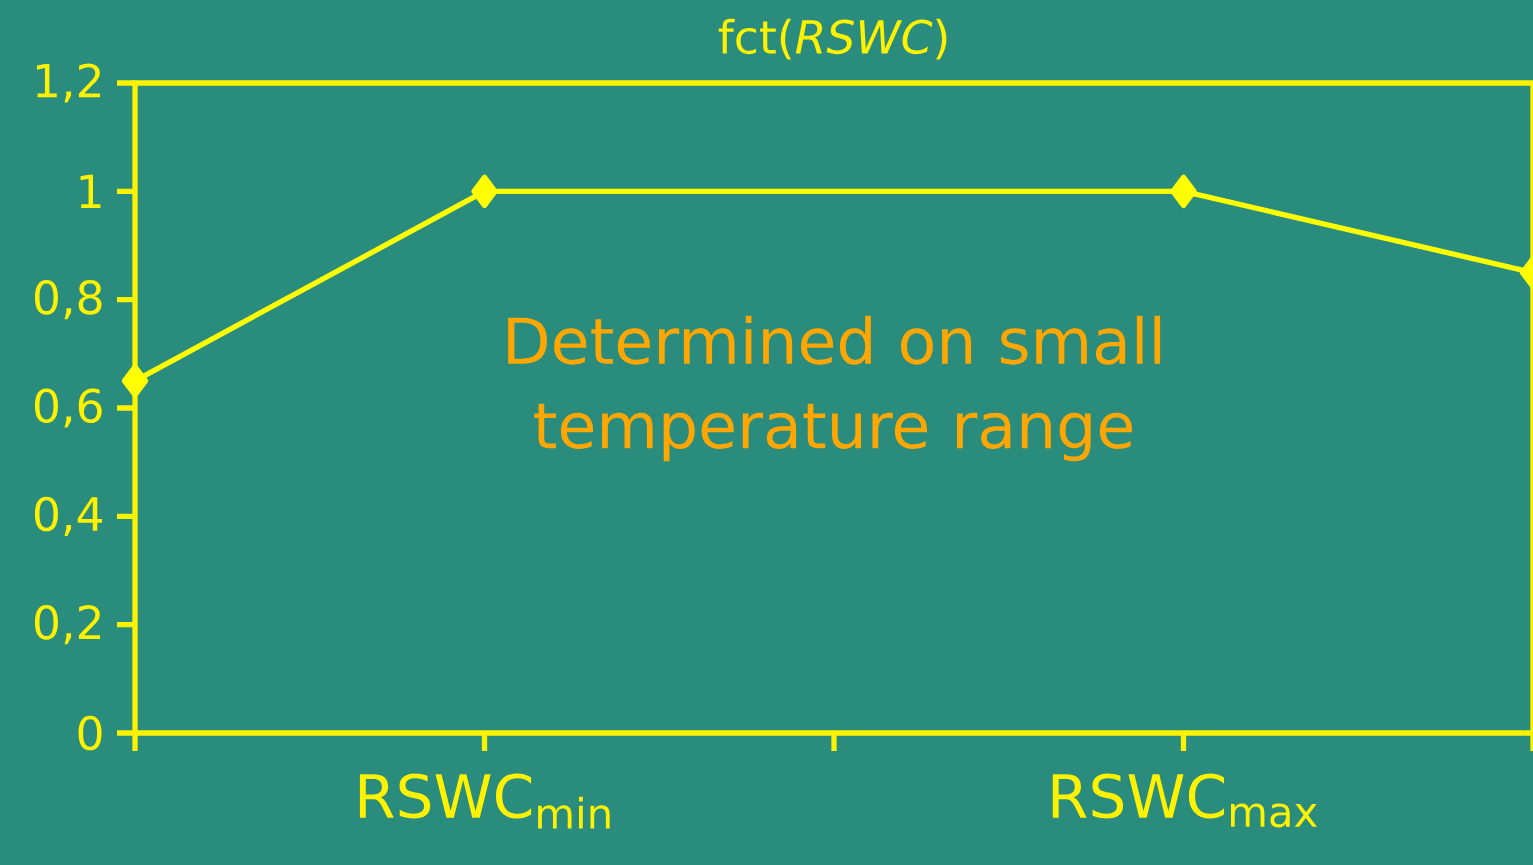 The height and width of the screenshot is (865, 1533). Describe the element at coordinates (68, 408) in the screenshot. I see `y-tick-label: 0,6` at that location.